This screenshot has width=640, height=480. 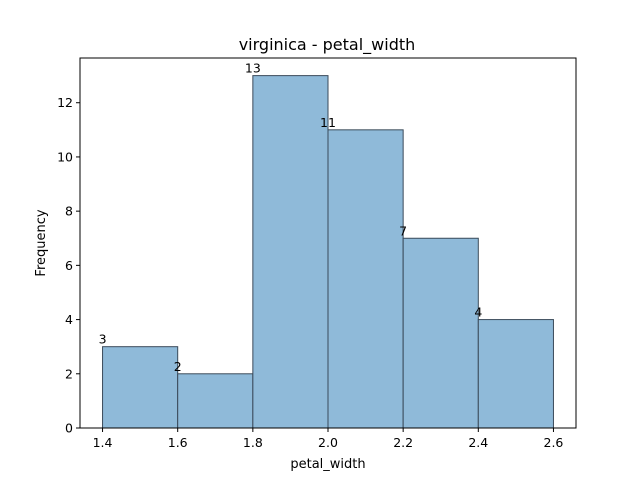 I want to click on y-axis-ticks: 0 2 4 6 8 10 12, so click(x=68, y=265).